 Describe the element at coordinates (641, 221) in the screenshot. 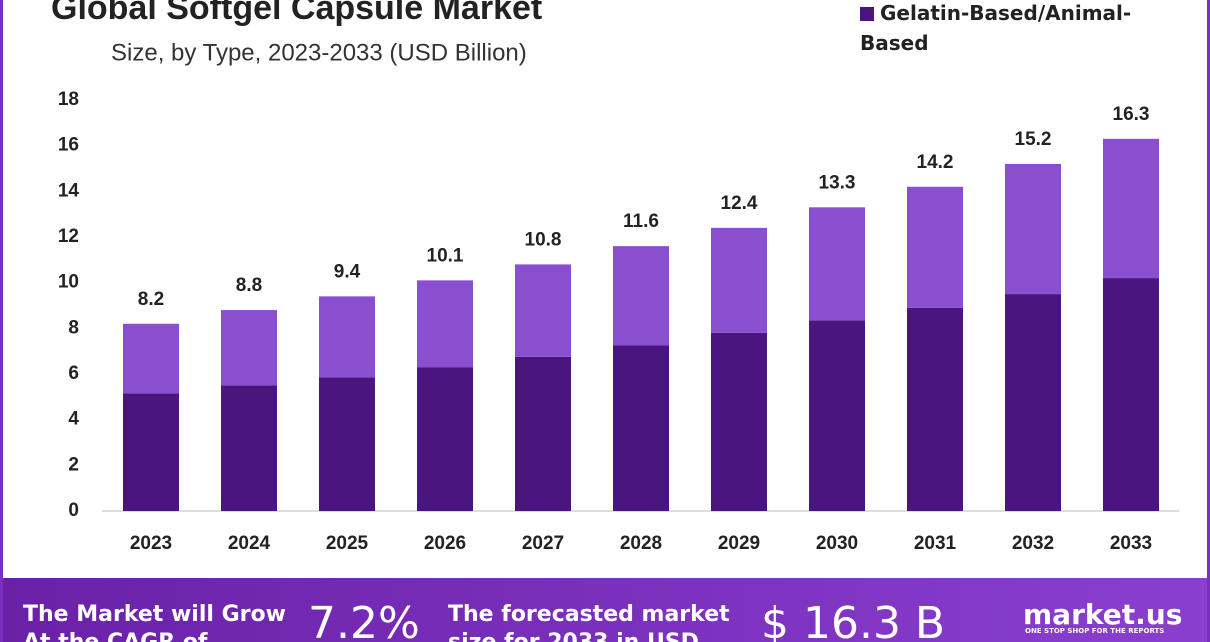

I see `total-label: 11.6` at that location.